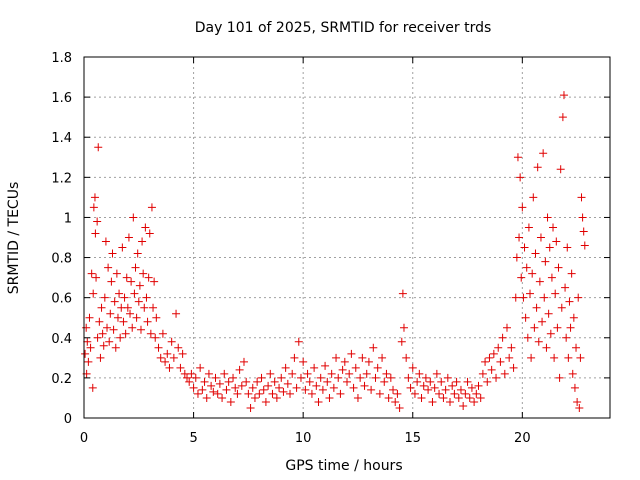 This screenshot has width=640, height=480. What do you see at coordinates (412, 438) in the screenshot?
I see `x-tick-label: 15` at bounding box center [412, 438].